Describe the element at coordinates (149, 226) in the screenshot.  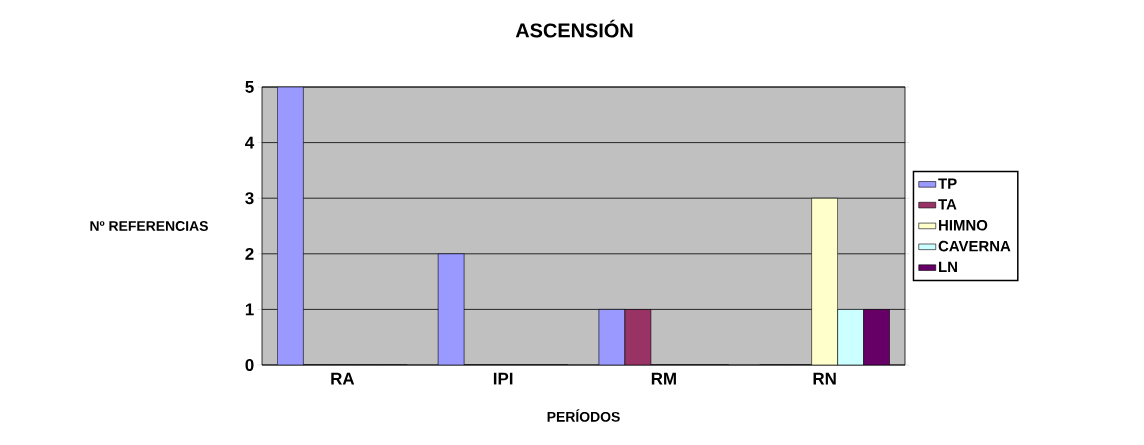
I see `y-axis-title: Nº REFERENCIAS` at that location.